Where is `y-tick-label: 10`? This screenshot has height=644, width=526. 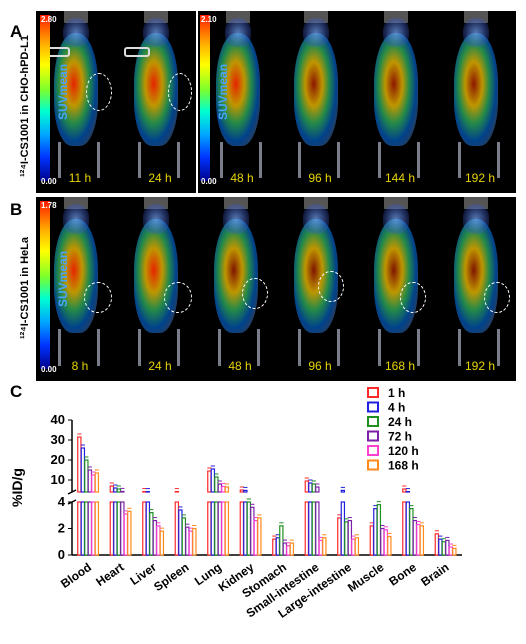
y-tick-label: 10 is located at coordinates (58, 479).